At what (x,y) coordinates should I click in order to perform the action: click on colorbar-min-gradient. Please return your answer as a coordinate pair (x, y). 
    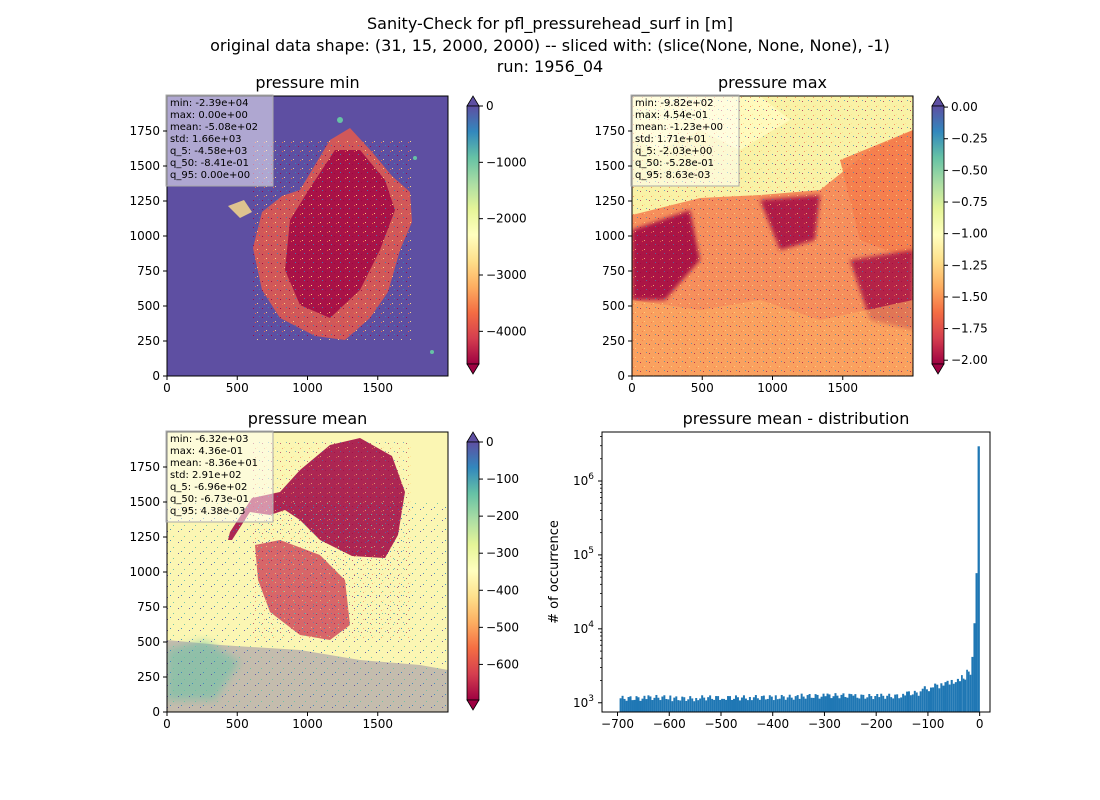
    Looking at the image, I should click on (473, 235).